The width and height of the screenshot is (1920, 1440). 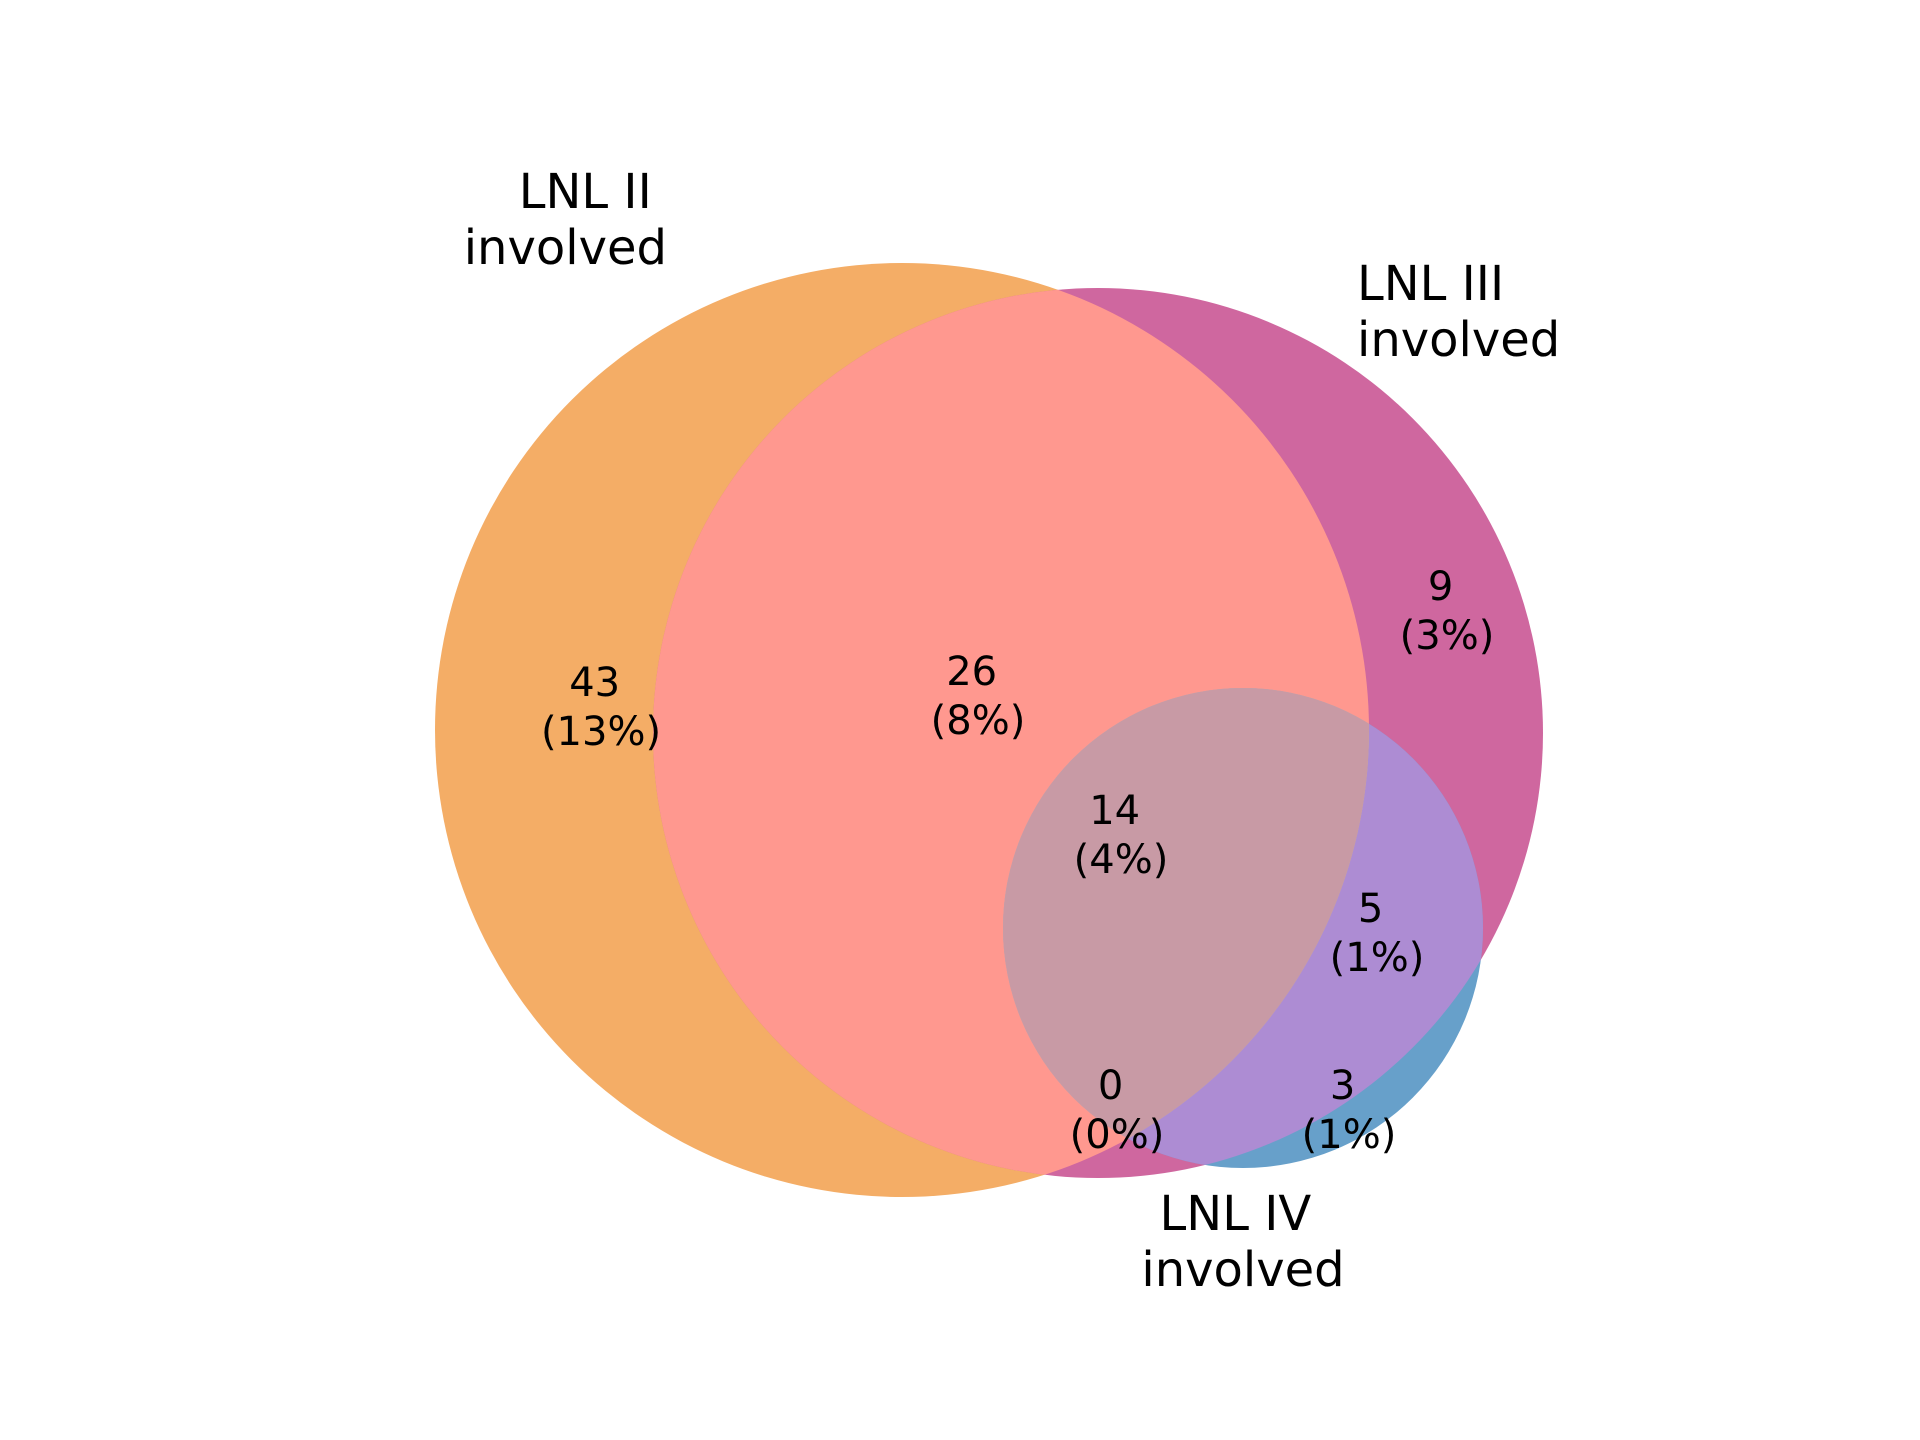 What do you see at coordinates (1236, 1214) in the screenshot?
I see `set-label-lnl4-line1: LNL IV` at bounding box center [1236, 1214].